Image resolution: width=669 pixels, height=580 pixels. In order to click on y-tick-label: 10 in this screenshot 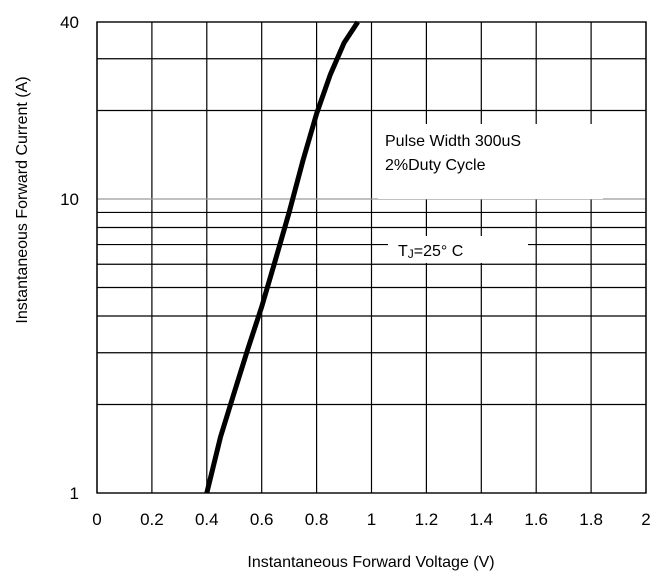, I will do `click(69, 199)`.